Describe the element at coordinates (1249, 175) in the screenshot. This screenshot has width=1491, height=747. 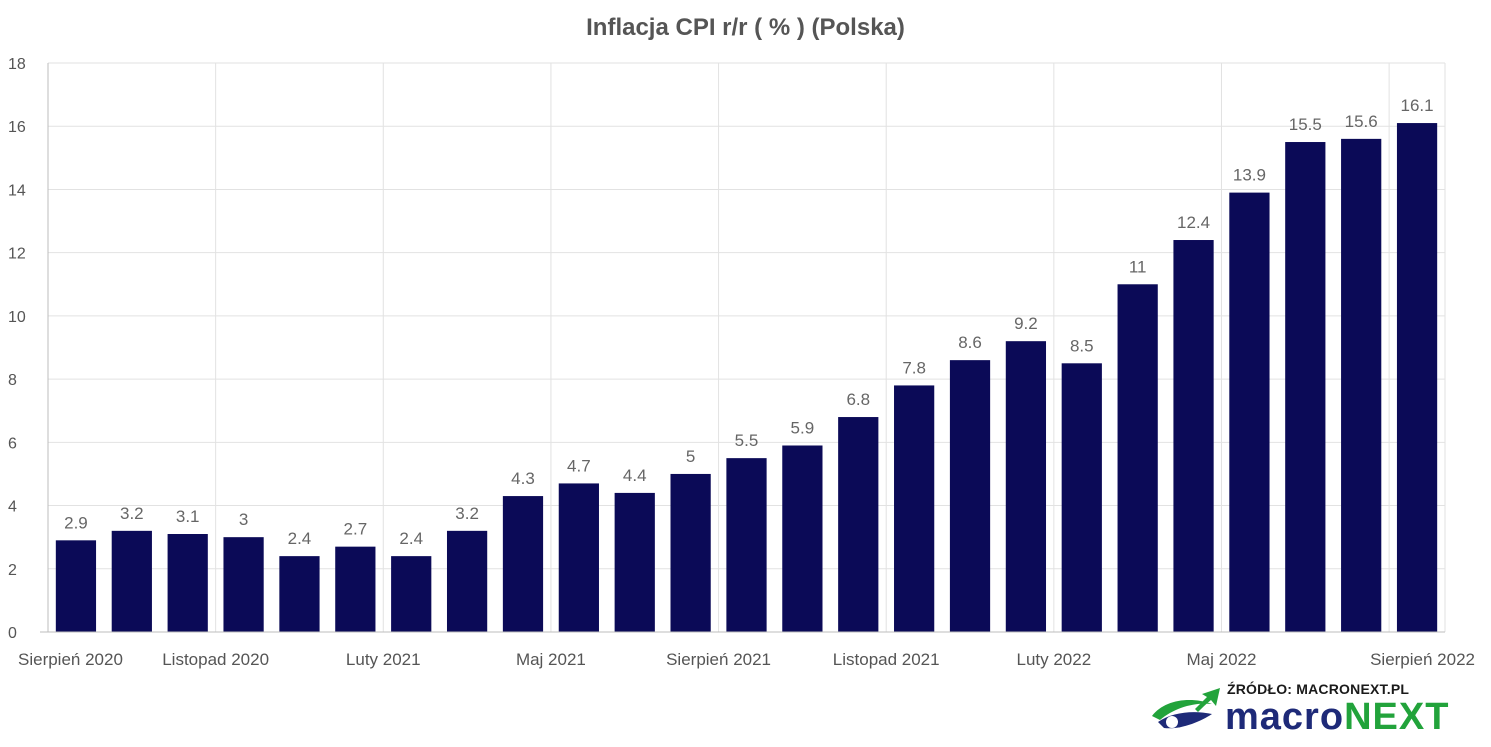
I see `bar-value-label: 13.9` at that location.